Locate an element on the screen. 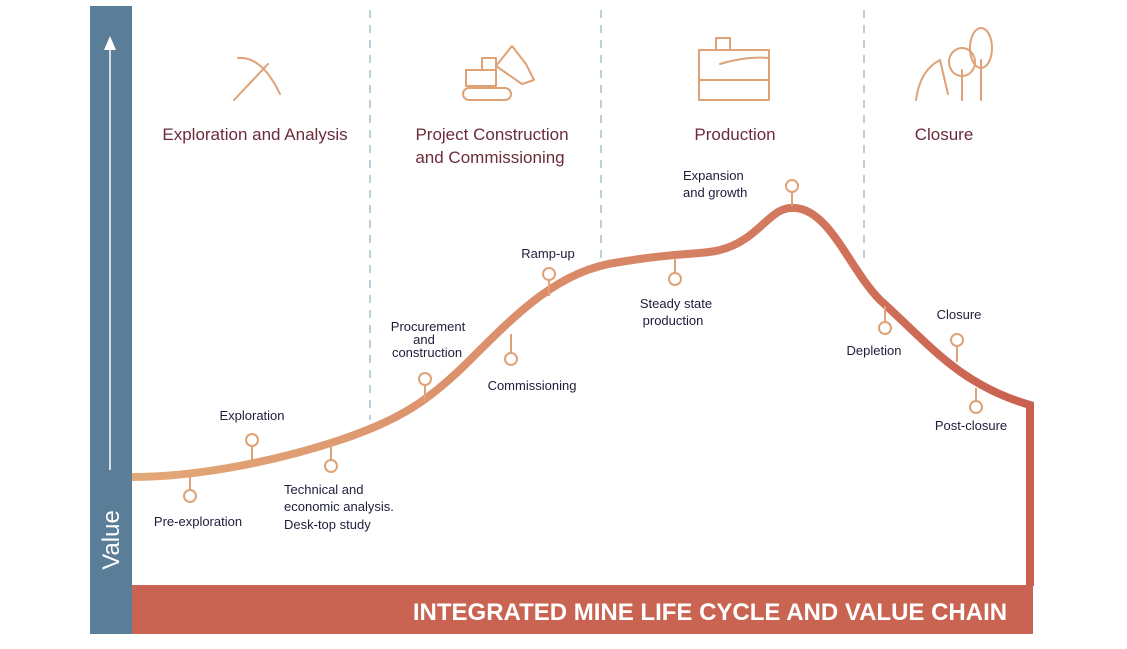 The height and width of the screenshot is (649, 1127). banner is located at coordinates (582, 609).